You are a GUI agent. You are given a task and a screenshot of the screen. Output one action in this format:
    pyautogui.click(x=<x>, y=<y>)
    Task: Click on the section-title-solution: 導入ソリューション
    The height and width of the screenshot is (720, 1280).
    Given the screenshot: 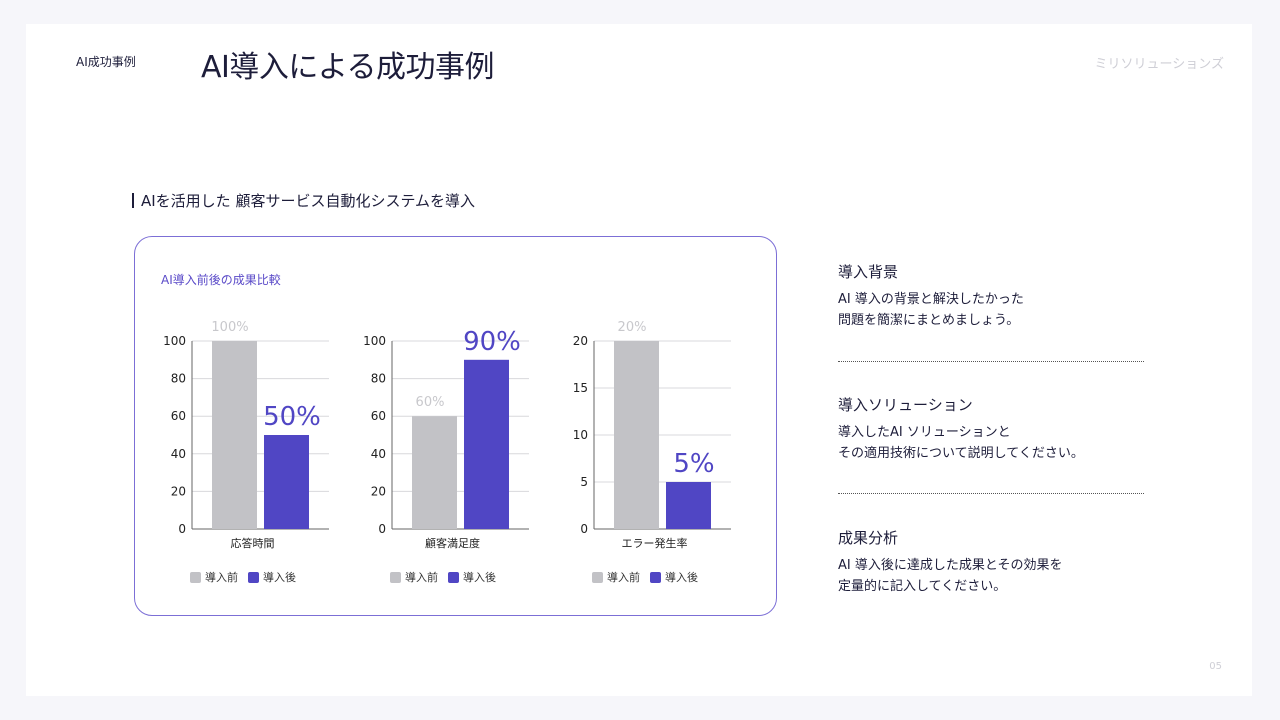 What is the action you would take?
    pyautogui.click(x=905, y=405)
    